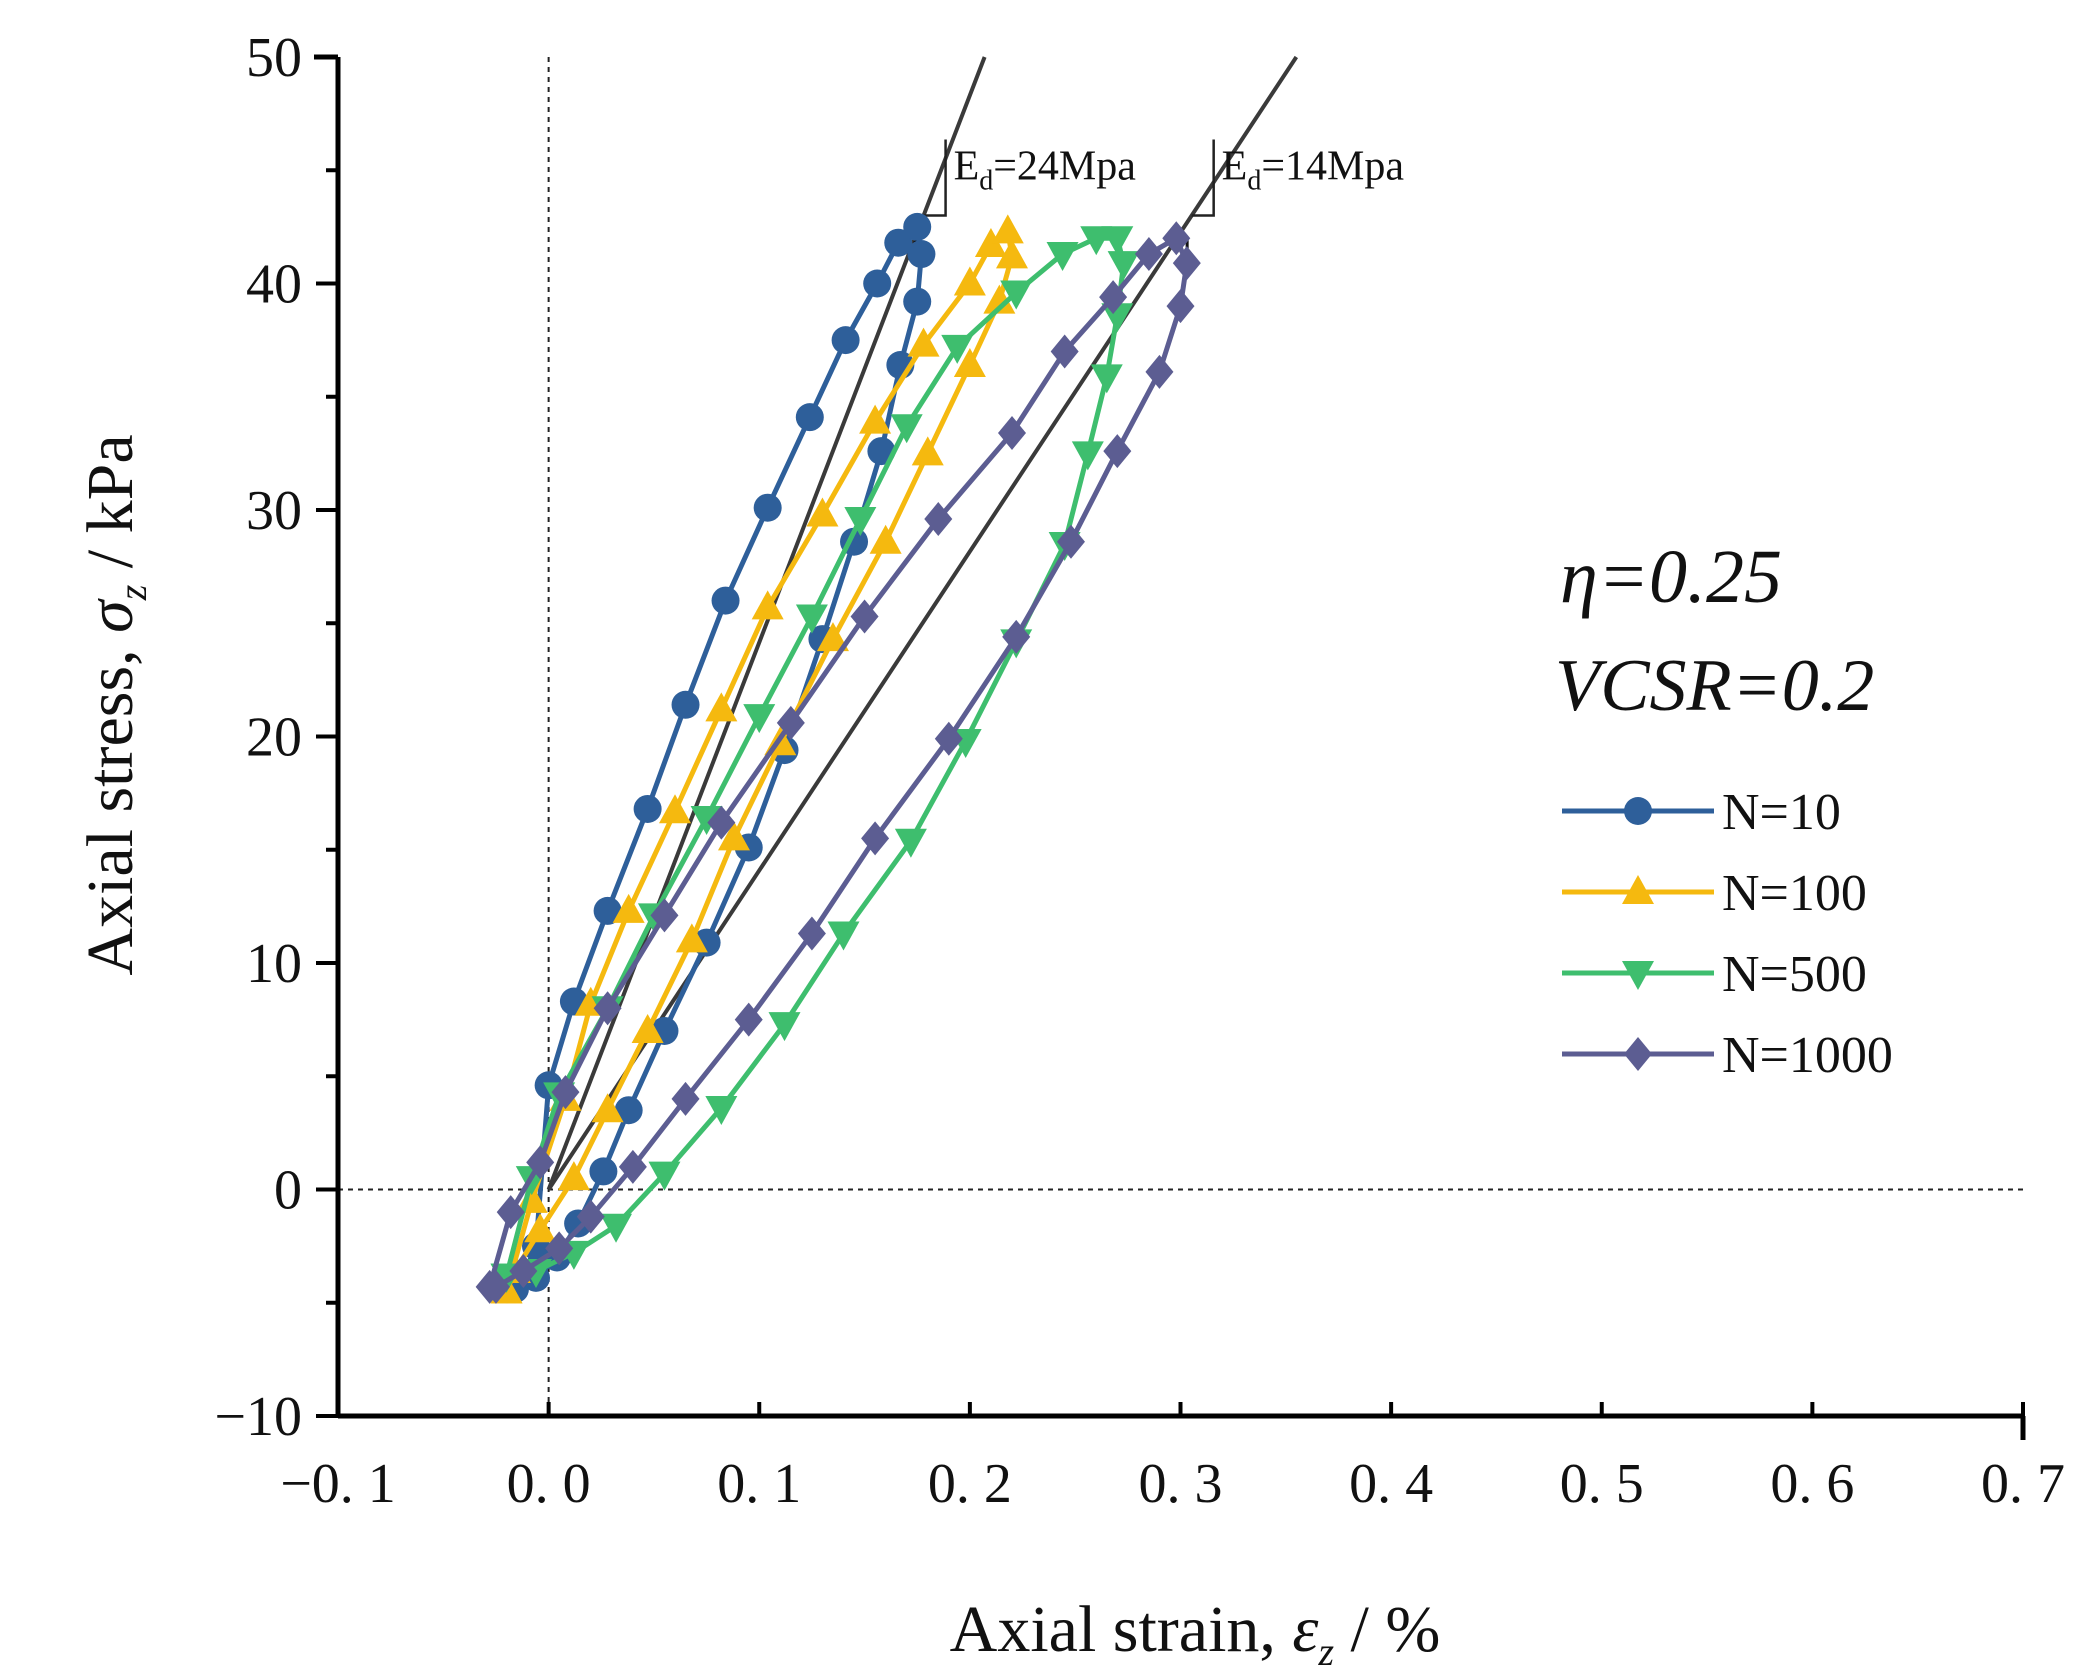  What do you see at coordinates (767, 507) in the screenshot?
I see `data-point-N=10-9` at bounding box center [767, 507].